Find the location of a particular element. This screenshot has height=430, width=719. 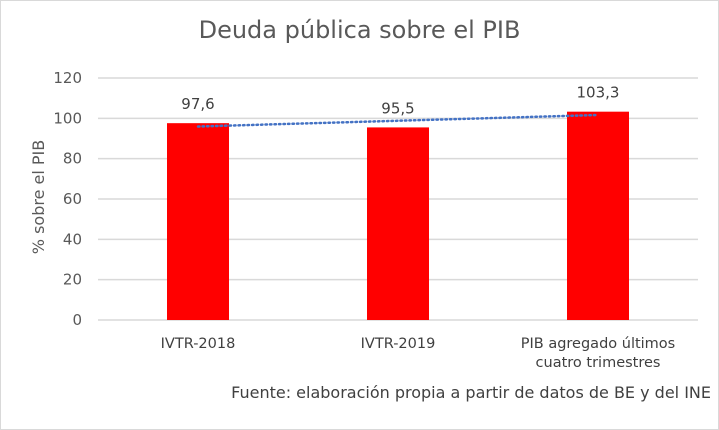

data-label: 95,5 is located at coordinates (397, 108).